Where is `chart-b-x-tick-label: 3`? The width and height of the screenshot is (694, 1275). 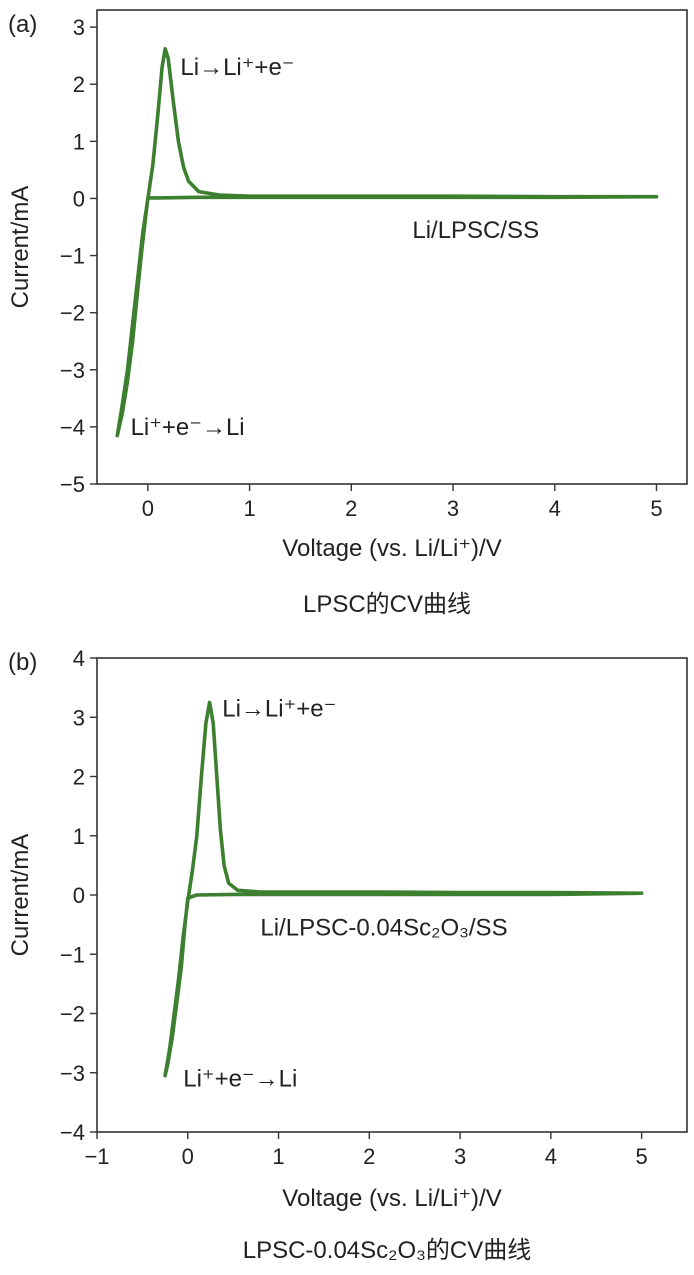 chart-b-x-tick-label: 3 is located at coordinates (460, 1156).